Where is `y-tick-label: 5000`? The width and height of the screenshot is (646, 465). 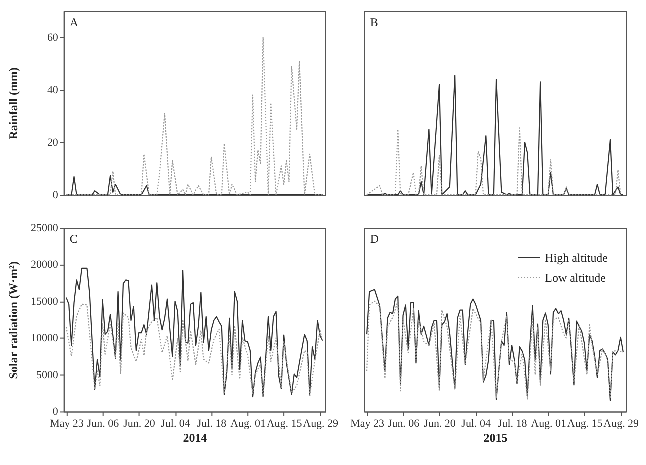
y-tick-label: 5000 is located at coordinates (47, 375).